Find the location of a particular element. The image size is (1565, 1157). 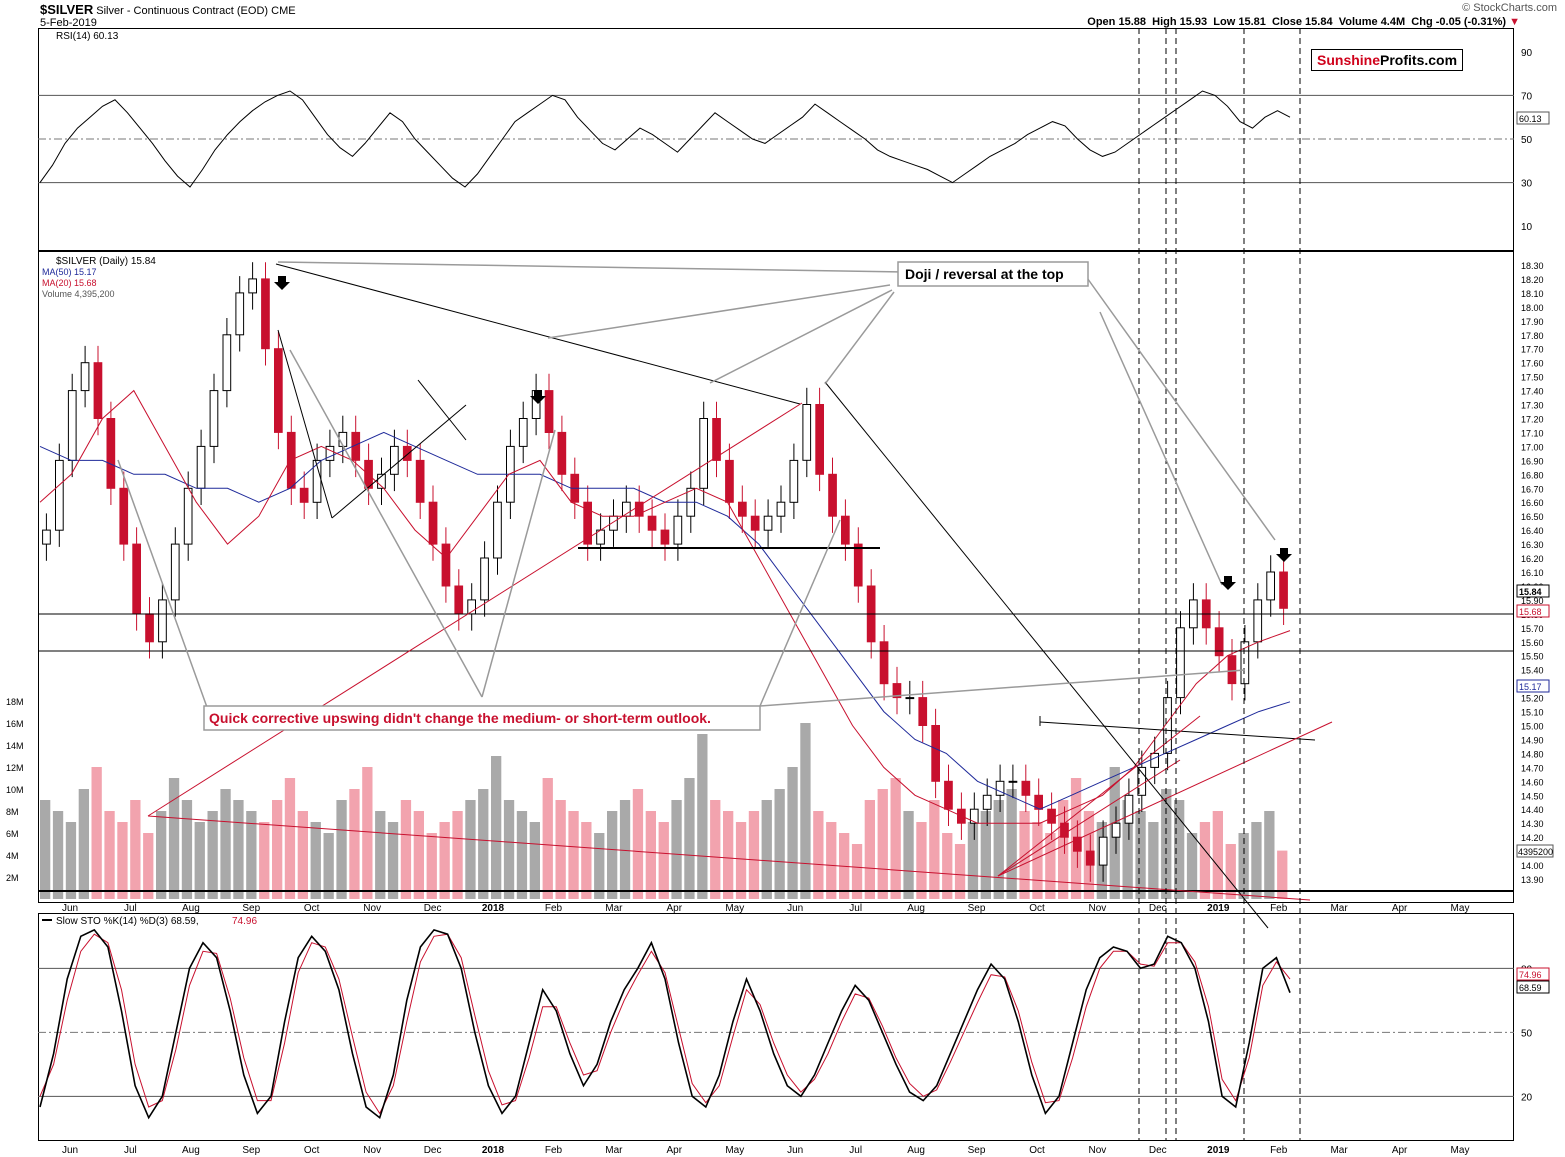

stochastic-d-series is located at coordinates (665, 1024).